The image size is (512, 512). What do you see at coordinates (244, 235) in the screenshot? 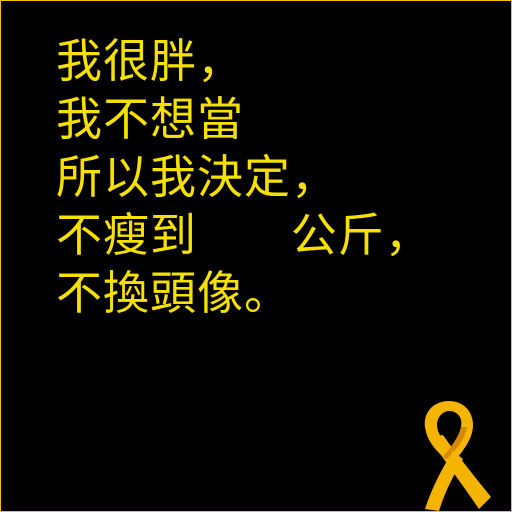
I see `message-line-4: 不瘦到 公斤，` at bounding box center [244, 235].